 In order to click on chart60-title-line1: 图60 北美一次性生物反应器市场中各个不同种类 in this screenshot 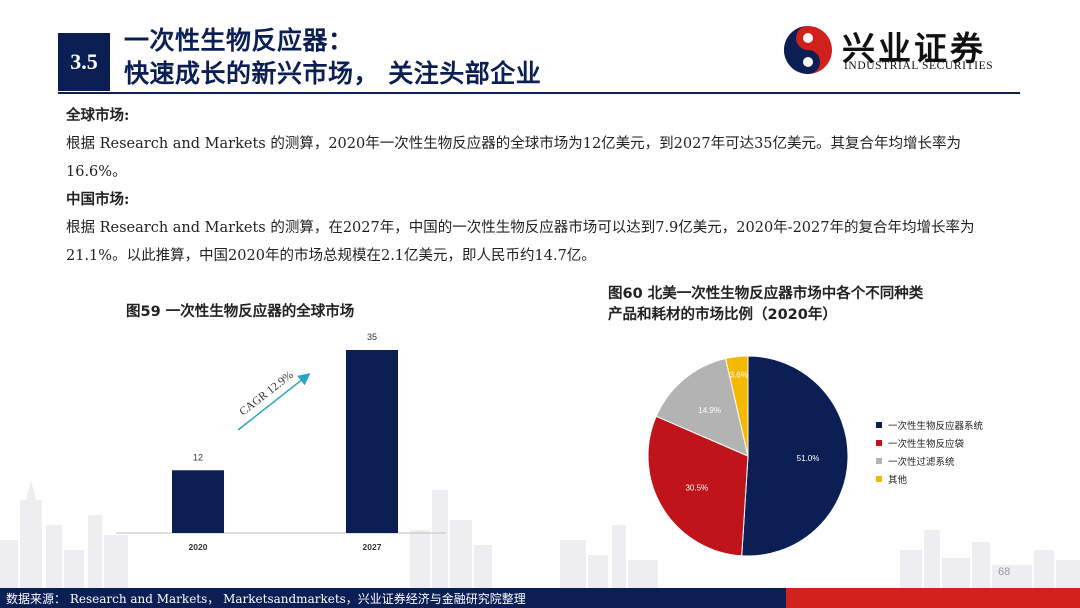, I will do `click(766, 294)`.